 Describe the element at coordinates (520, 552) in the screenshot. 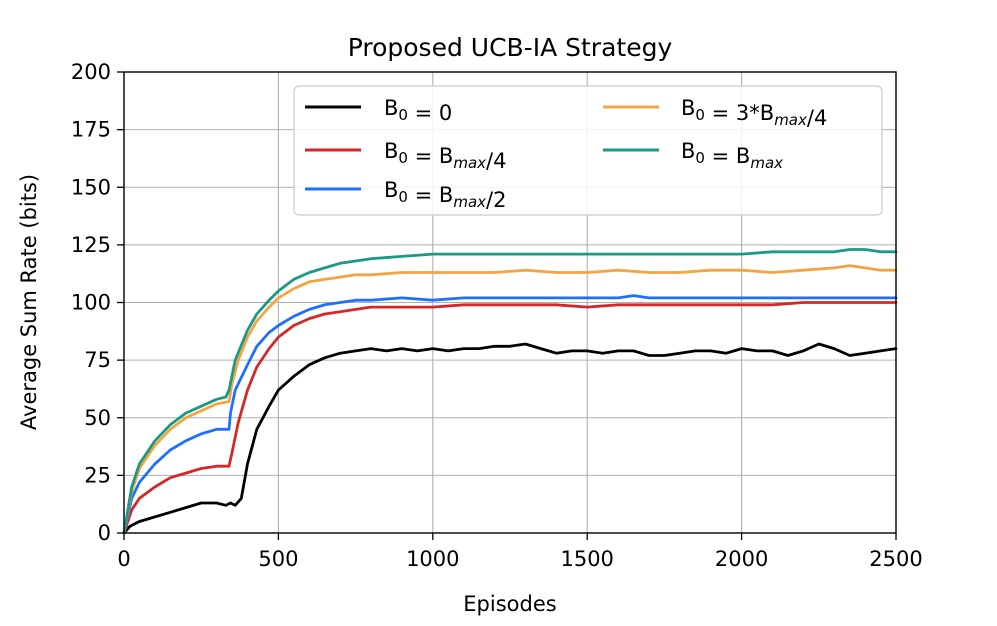

I see `x-axis-ticks: 0 500 1000 1500 2000 2500` at that location.